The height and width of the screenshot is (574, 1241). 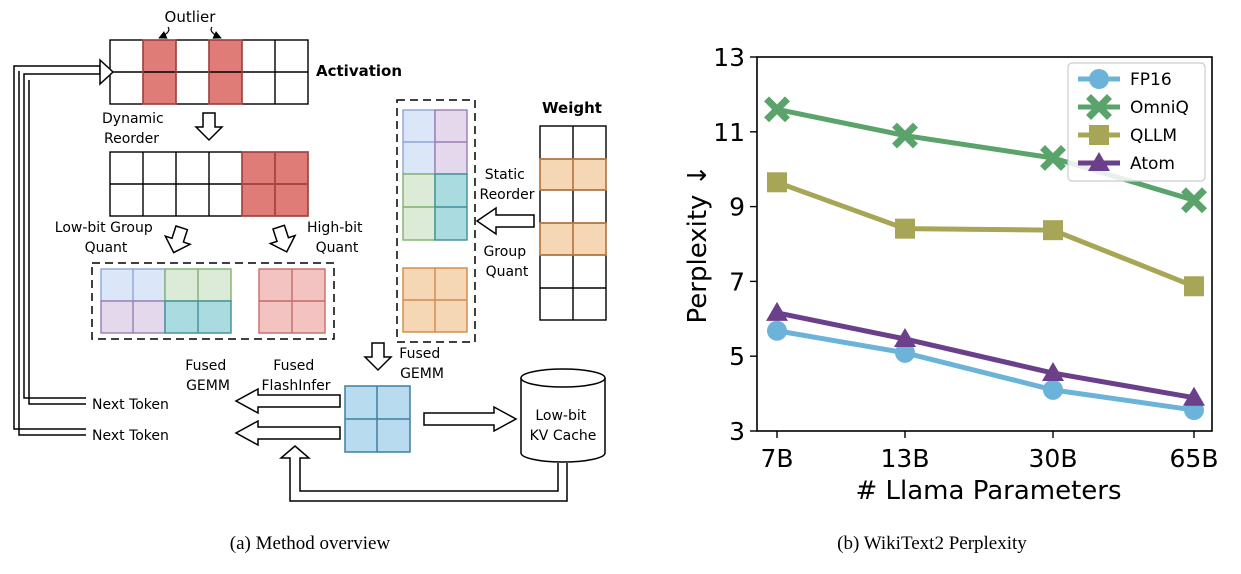 I want to click on y-tick-label-9: 9, so click(x=737, y=207).